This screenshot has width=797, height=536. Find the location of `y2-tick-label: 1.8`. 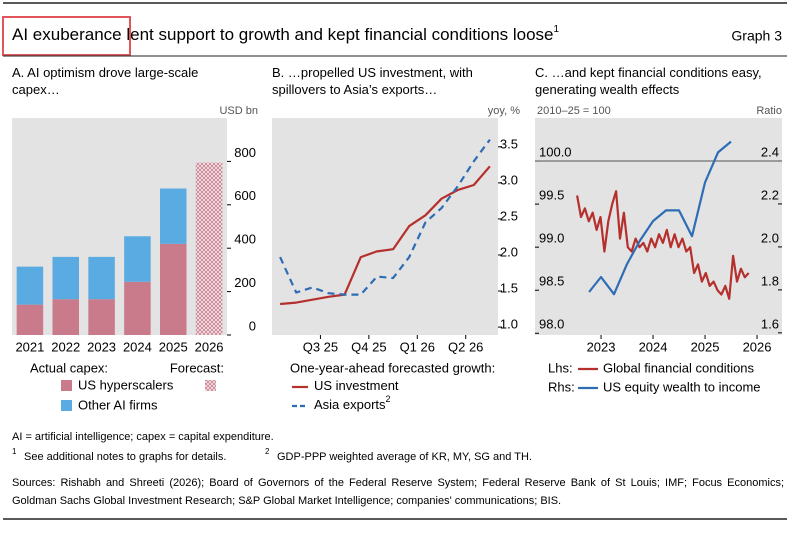

y2-tick-label: 1.8 is located at coordinates (770, 280).